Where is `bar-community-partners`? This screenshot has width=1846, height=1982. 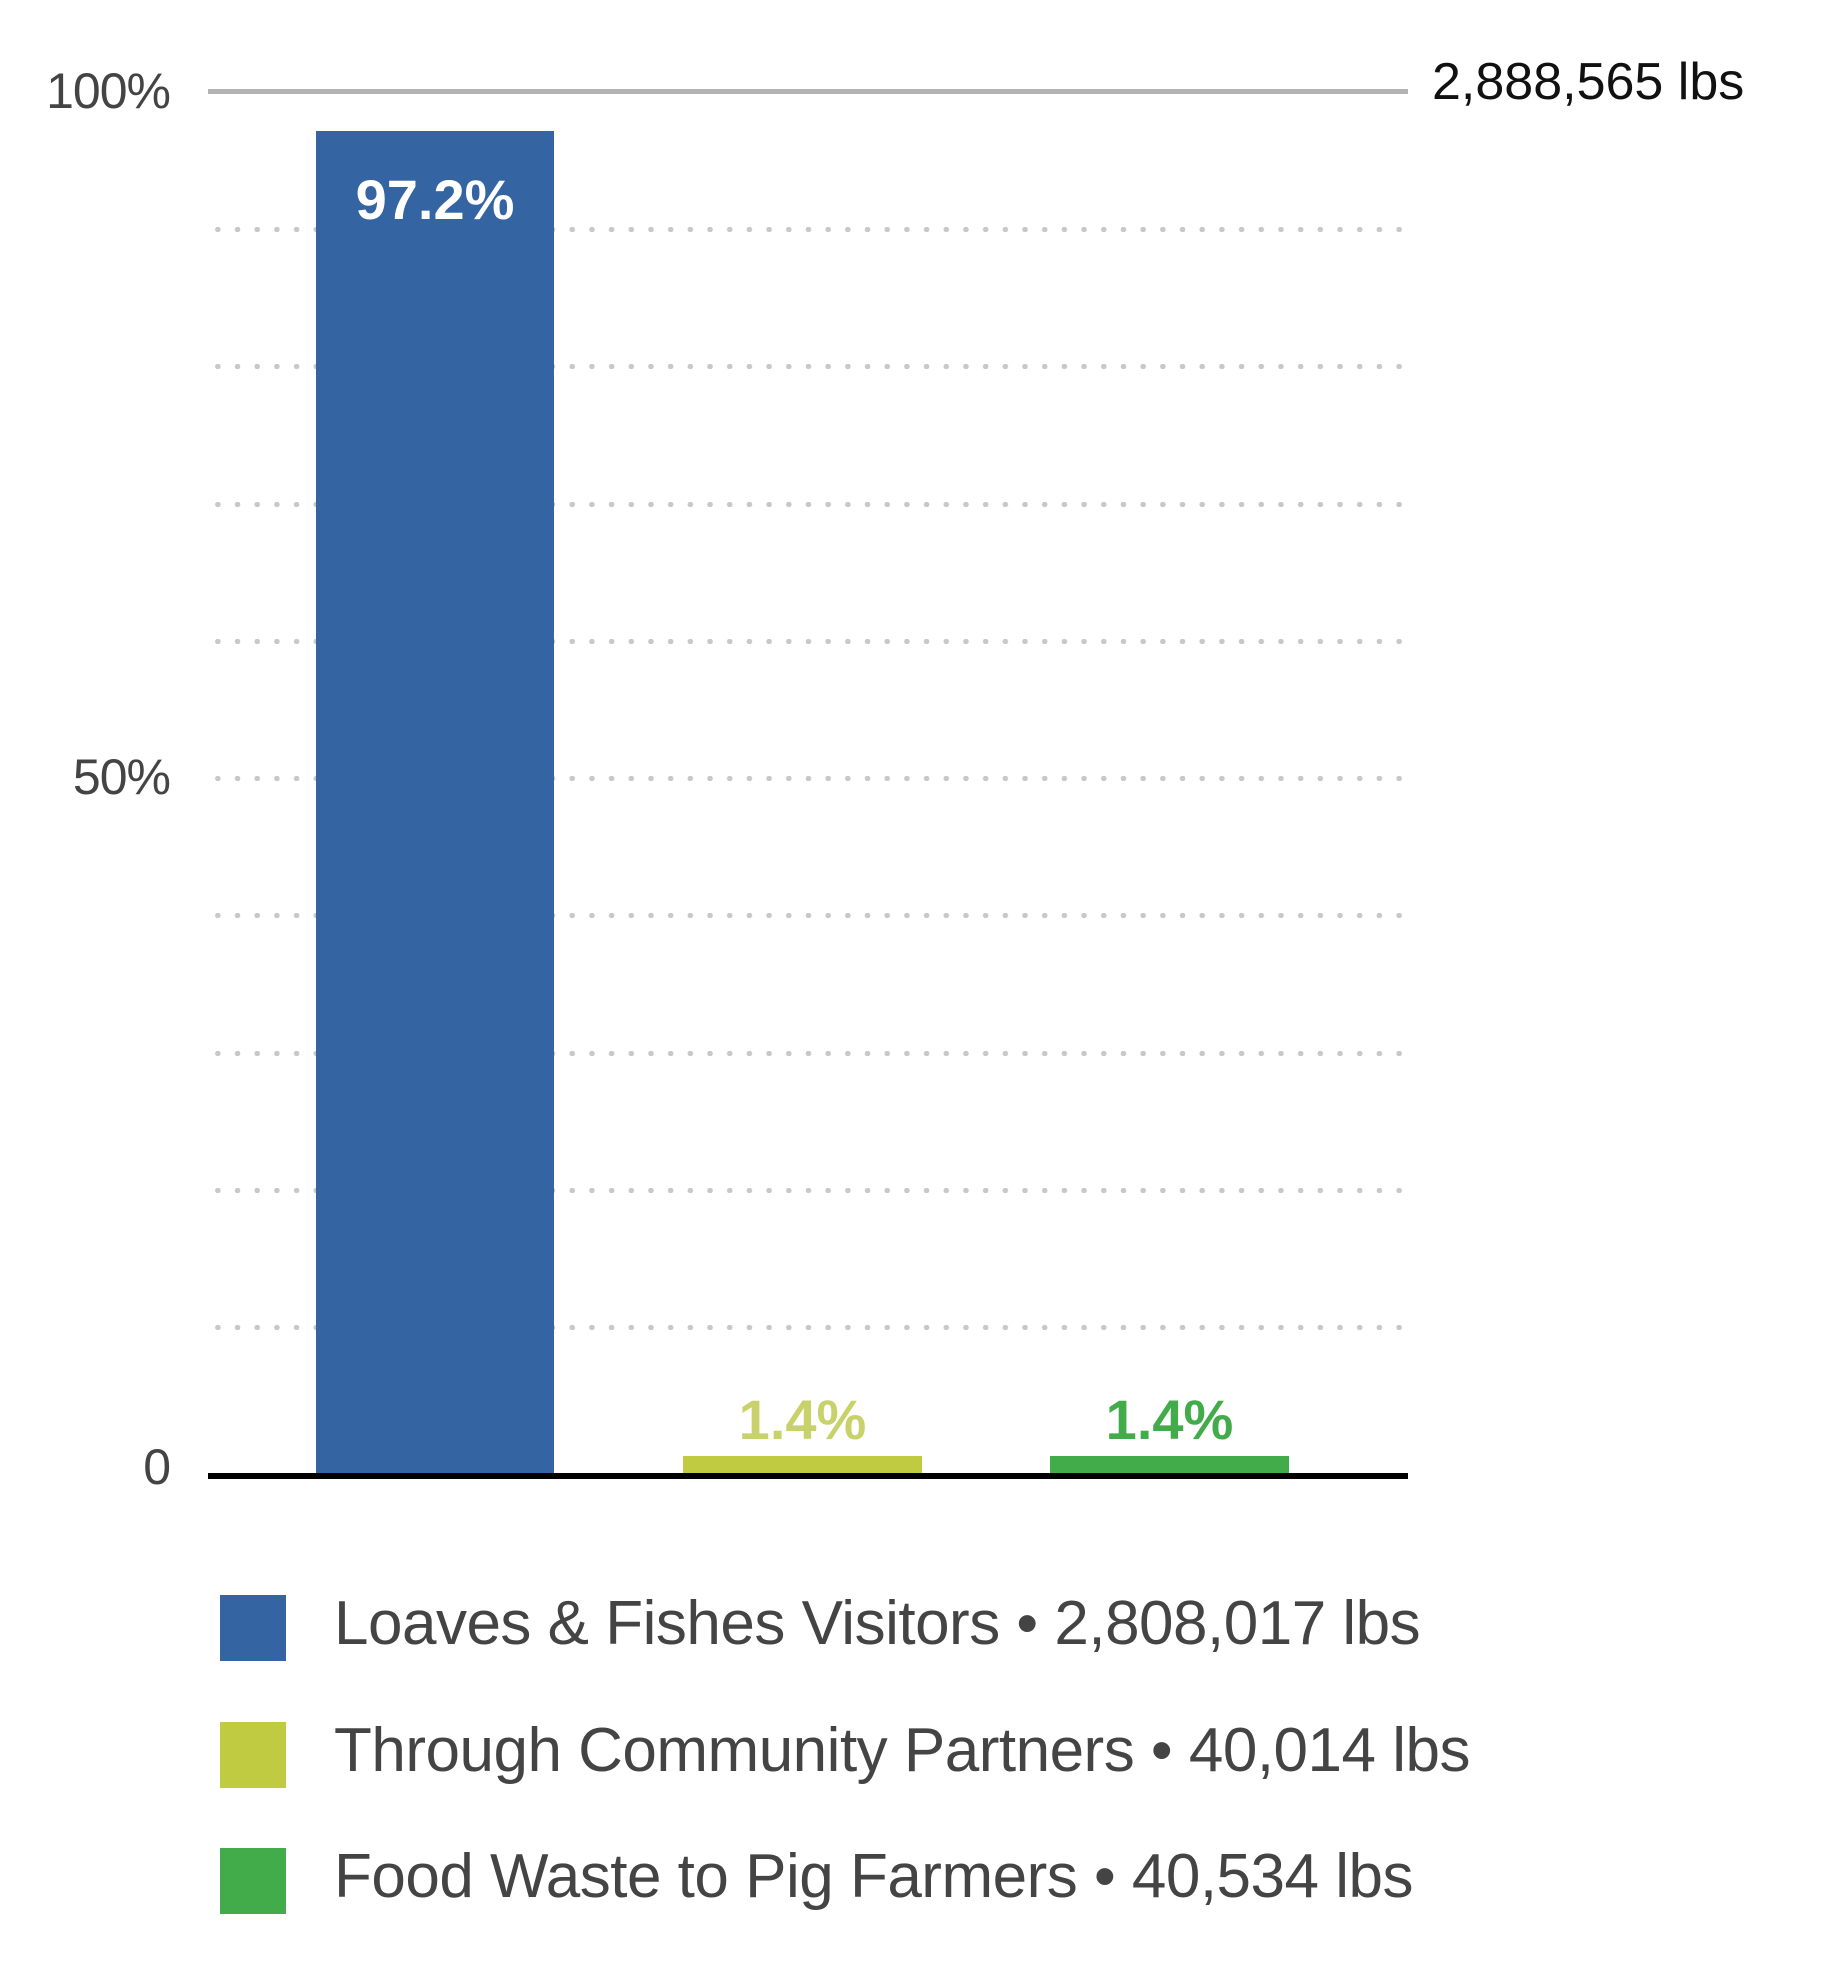 bar-community-partners is located at coordinates (802, 1465).